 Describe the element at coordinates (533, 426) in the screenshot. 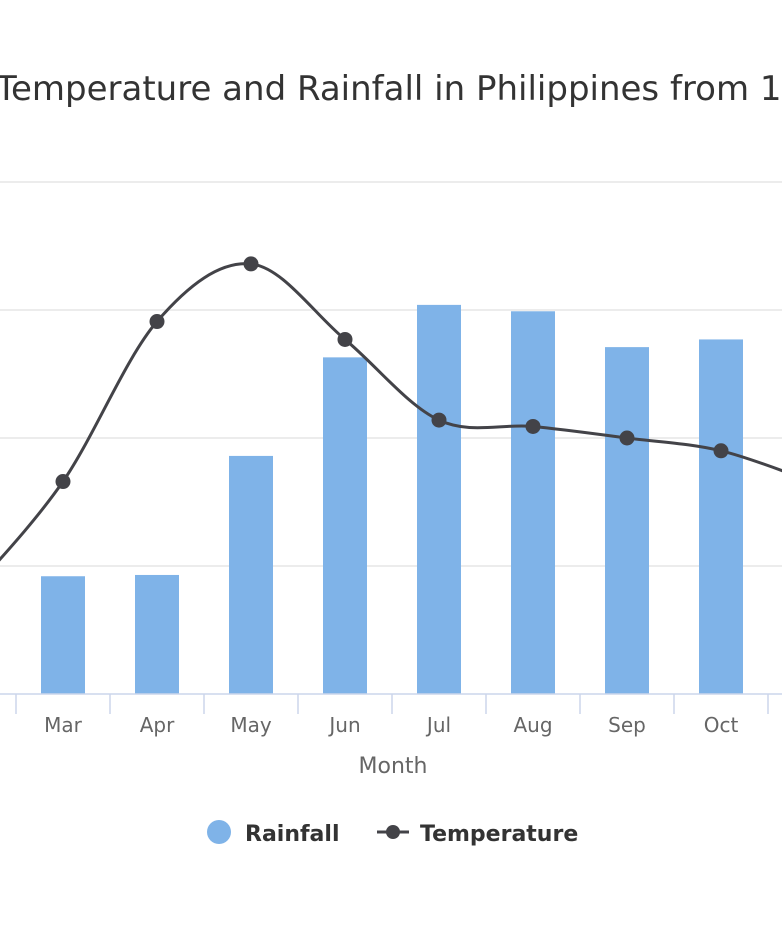

I see `temperature-point-aug` at that location.